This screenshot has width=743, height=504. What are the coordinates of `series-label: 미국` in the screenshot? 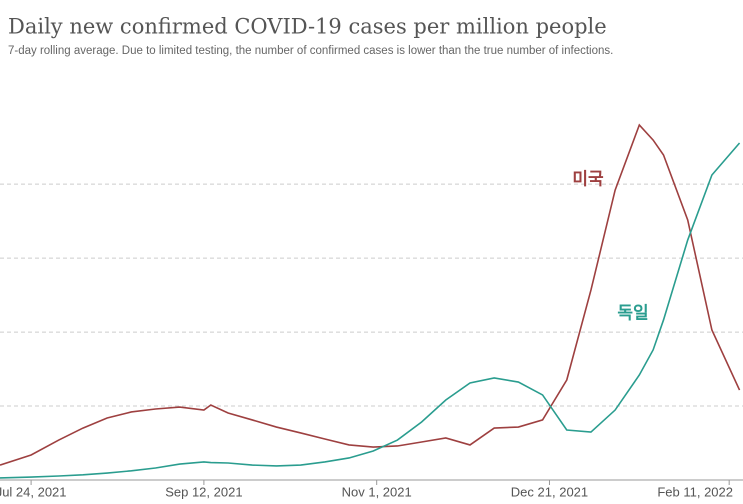 It's located at (588, 178).